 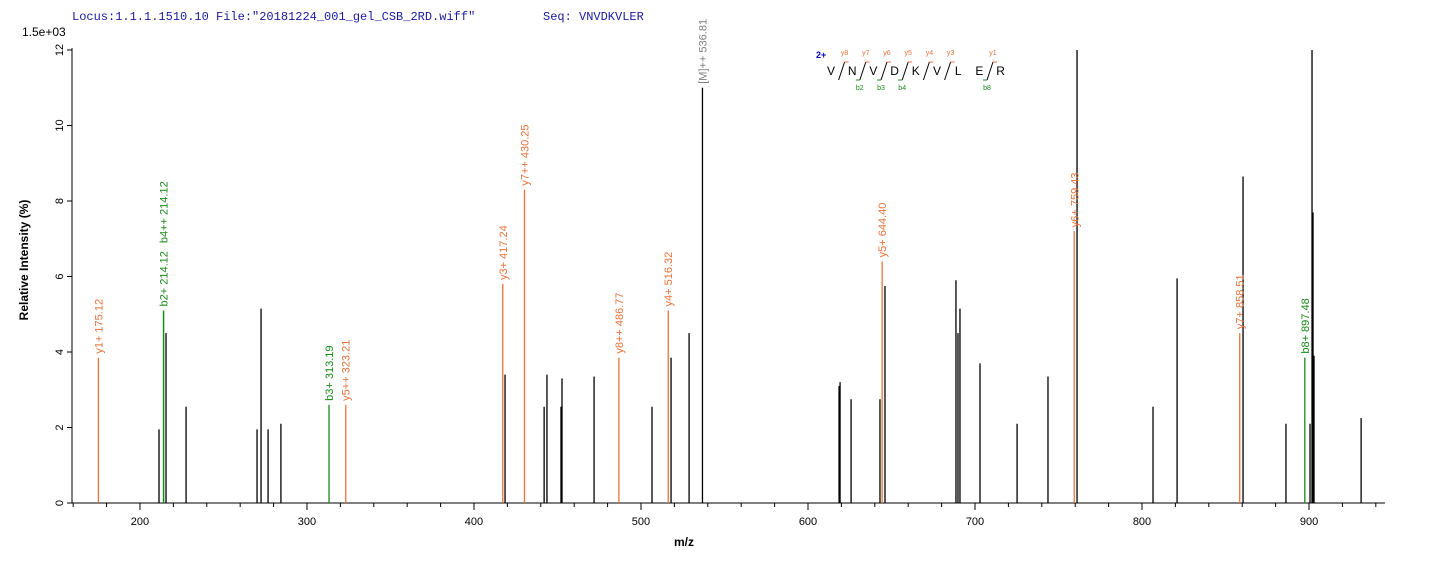 I want to click on residue: L, so click(x=958, y=71).